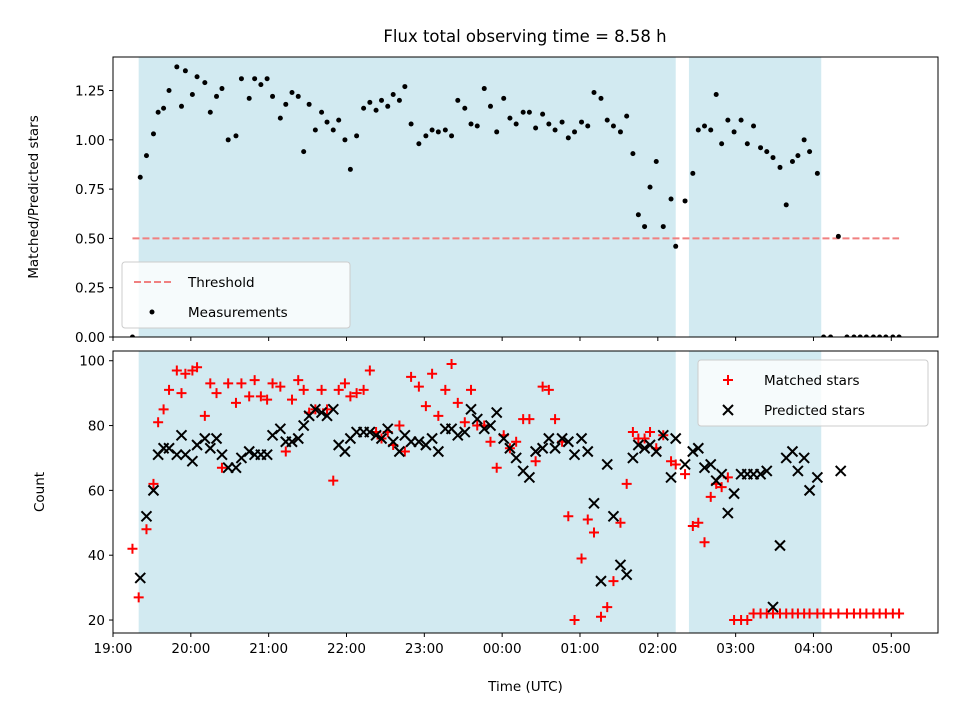 The width and height of the screenshot is (960, 720). I want to click on y-tick-label: 100, so click(92, 362).